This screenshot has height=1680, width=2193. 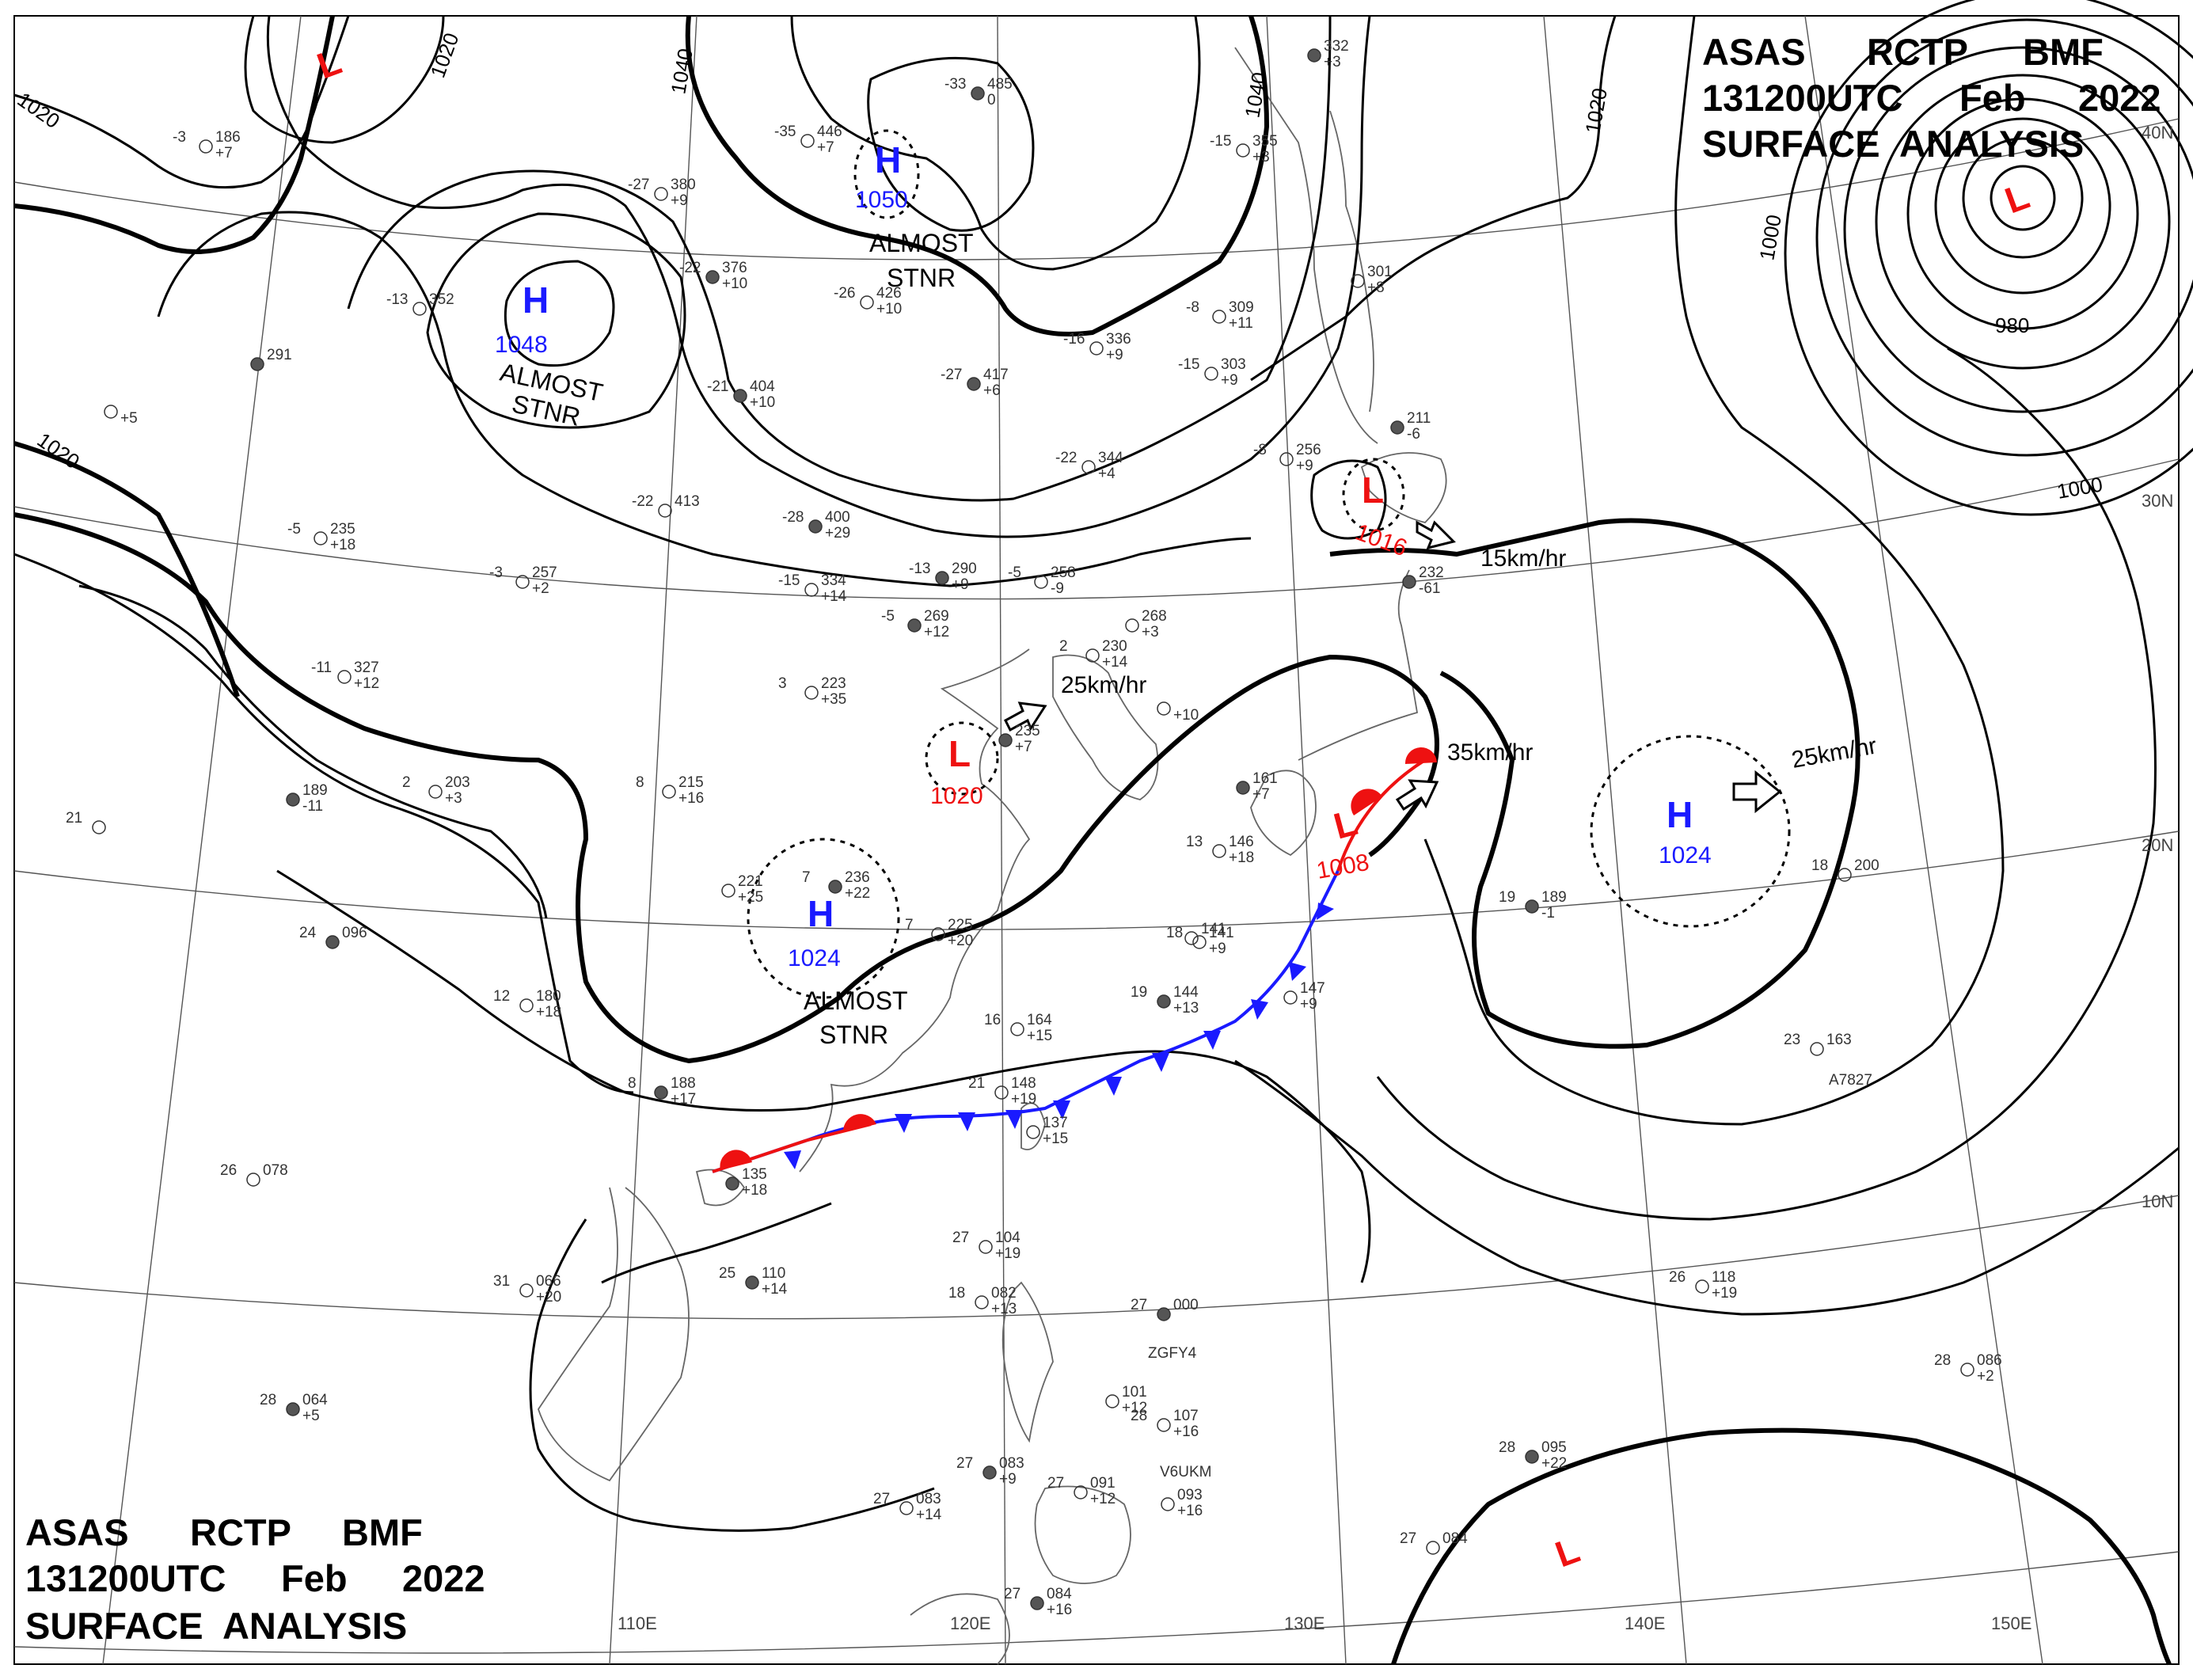 I want to click on isobar-1012-east, so click(x=1433, y=198).